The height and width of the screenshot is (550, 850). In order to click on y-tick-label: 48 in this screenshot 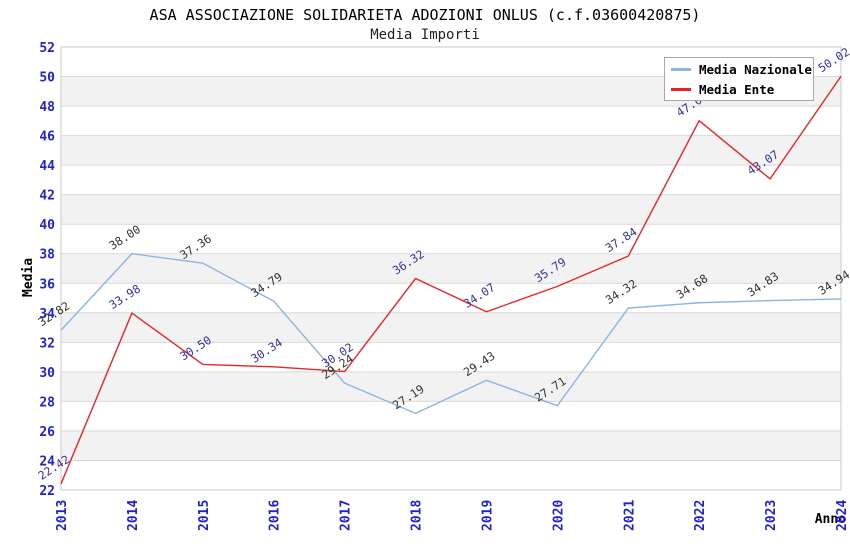, I will do `click(47, 107)`.